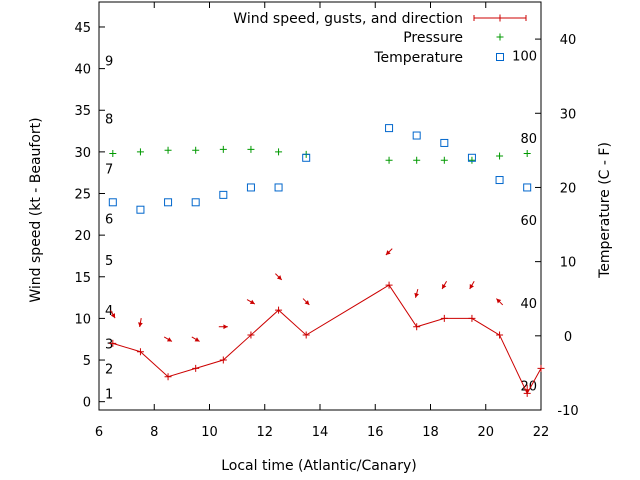 The width and height of the screenshot is (640, 480). I want to click on y-tick-label: 30, so click(82, 153).